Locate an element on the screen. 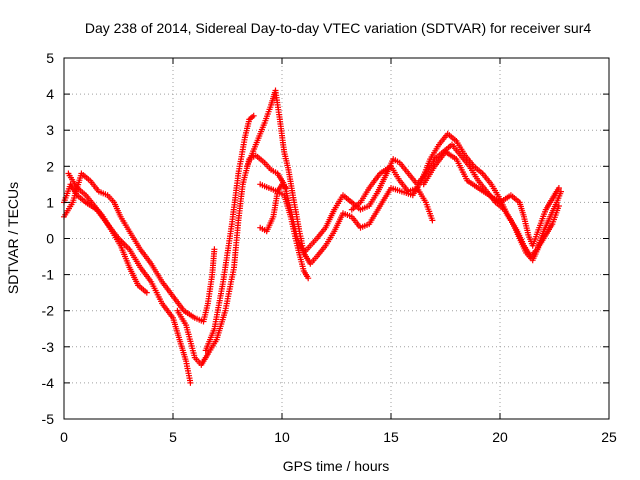 The width and height of the screenshot is (640, 480). x-tick-label: 0 is located at coordinates (64, 437).